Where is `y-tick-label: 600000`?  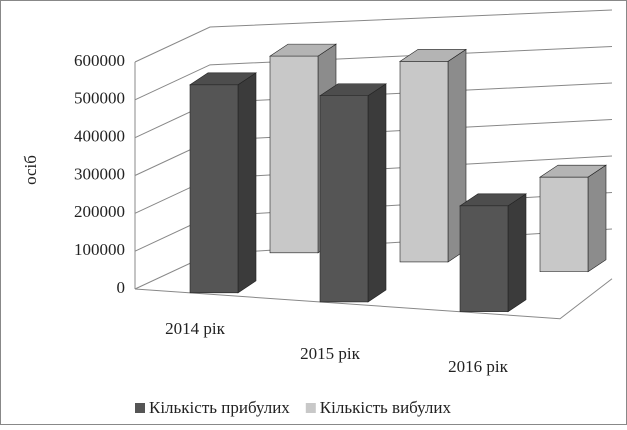
y-tick-label: 600000 is located at coordinates (99, 60).